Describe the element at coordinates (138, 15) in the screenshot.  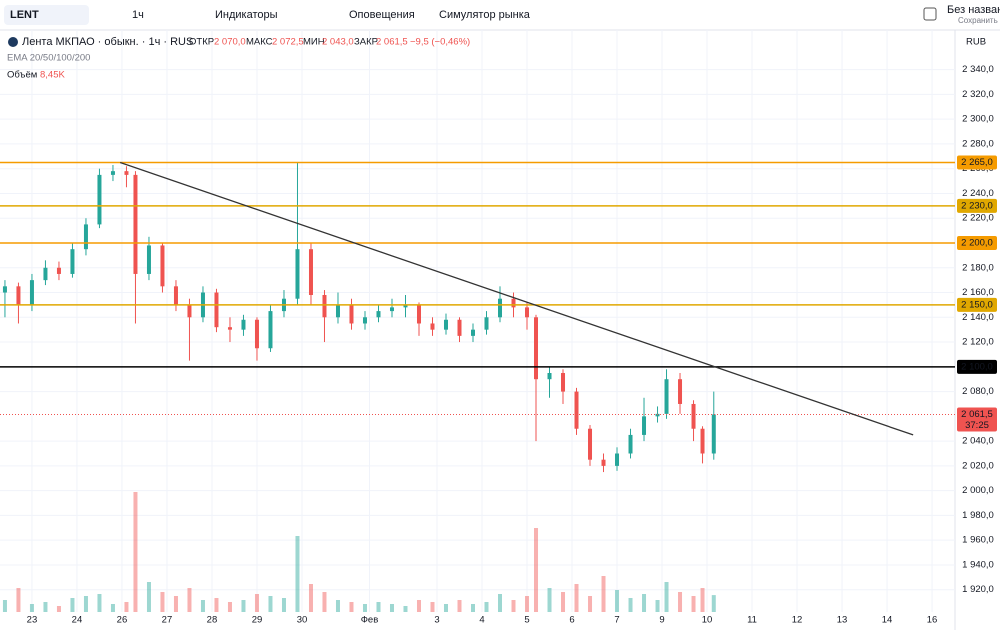
I see `interval: 1ч` at that location.